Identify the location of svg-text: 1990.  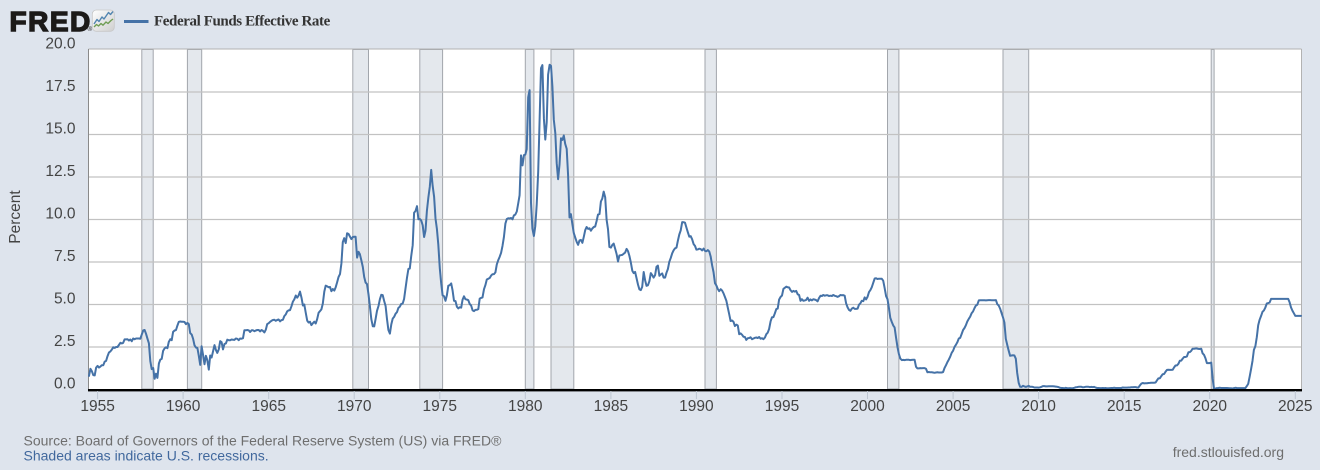
(696, 406).